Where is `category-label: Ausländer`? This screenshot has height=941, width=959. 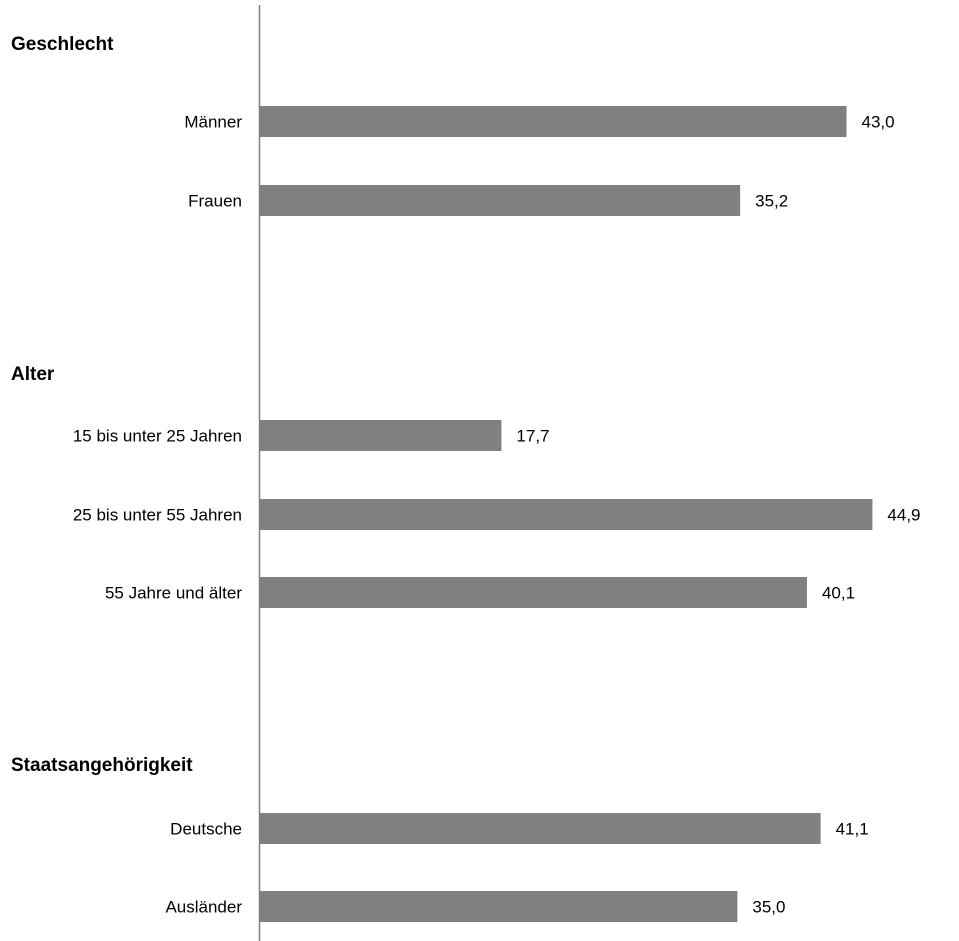
category-label: Ausländer is located at coordinates (203, 907).